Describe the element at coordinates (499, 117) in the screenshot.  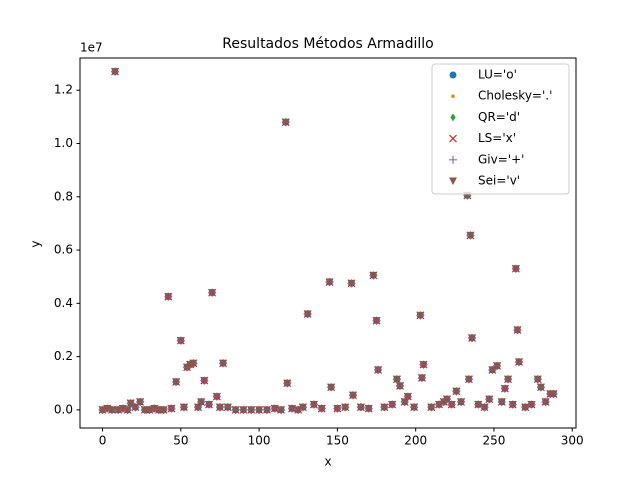
I see `legend-label: QR='d'` at that location.